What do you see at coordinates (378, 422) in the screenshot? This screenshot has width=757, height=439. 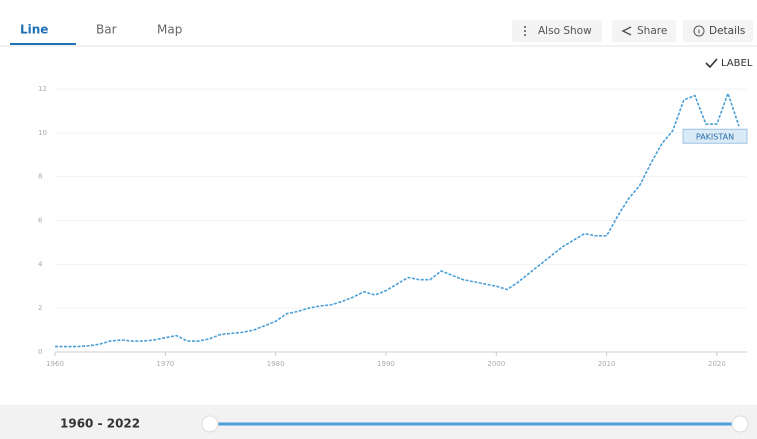 I see `range-bar` at bounding box center [378, 422].